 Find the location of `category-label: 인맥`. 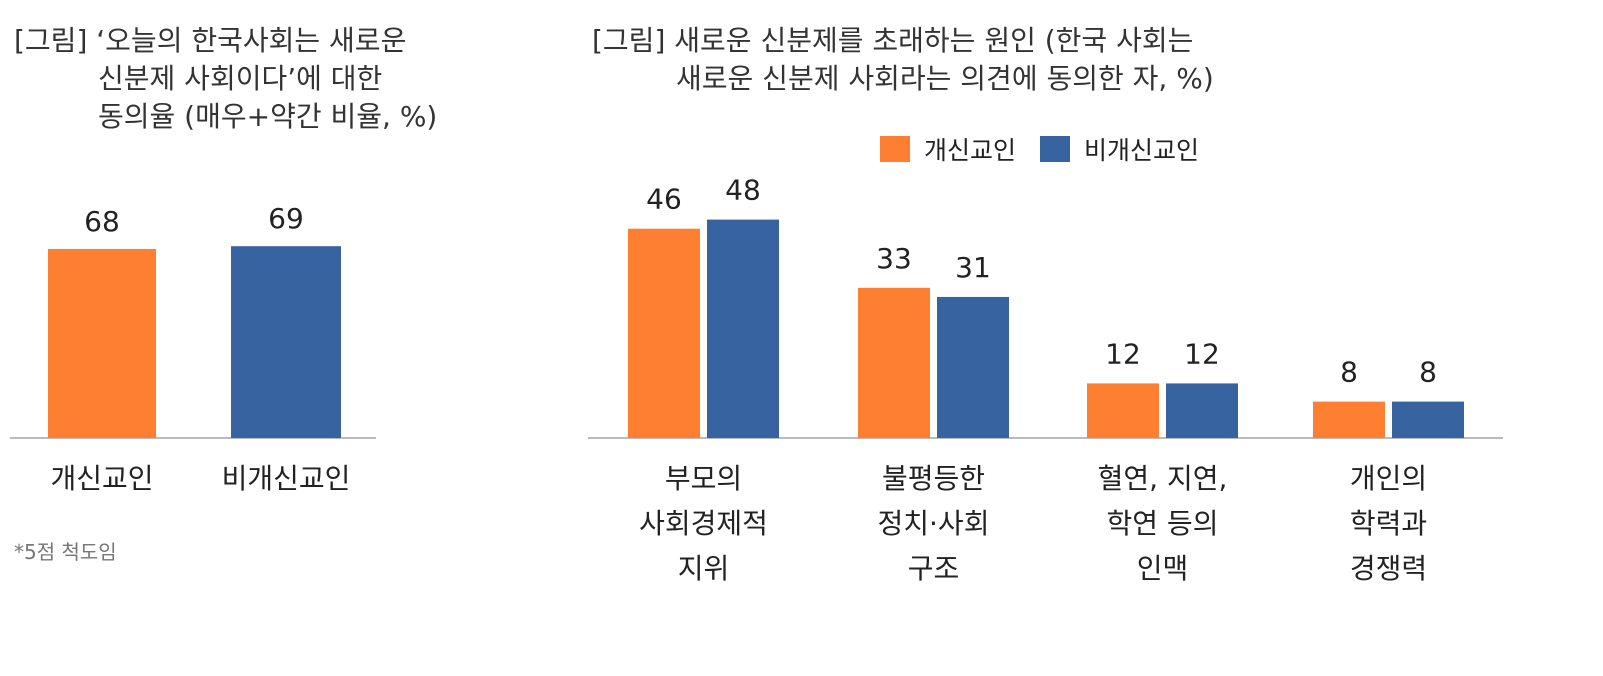

category-label: 인맥 is located at coordinates (1163, 568).